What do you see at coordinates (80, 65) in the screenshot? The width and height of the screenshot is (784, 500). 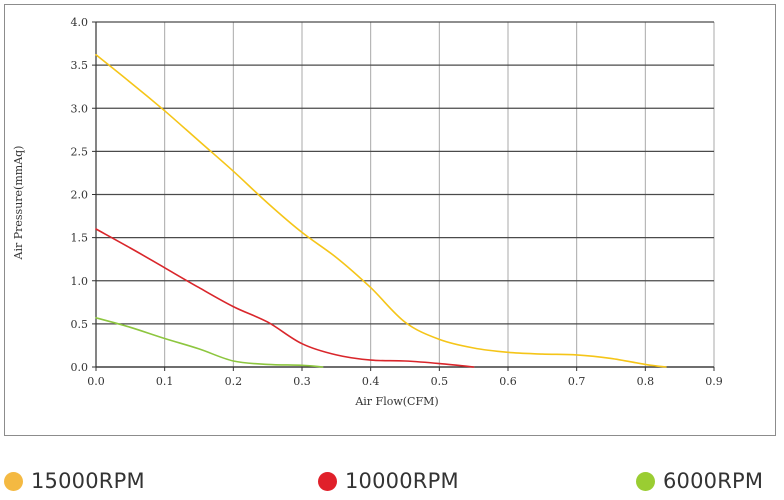 I see `y-tick-label: 3.5` at bounding box center [80, 65].